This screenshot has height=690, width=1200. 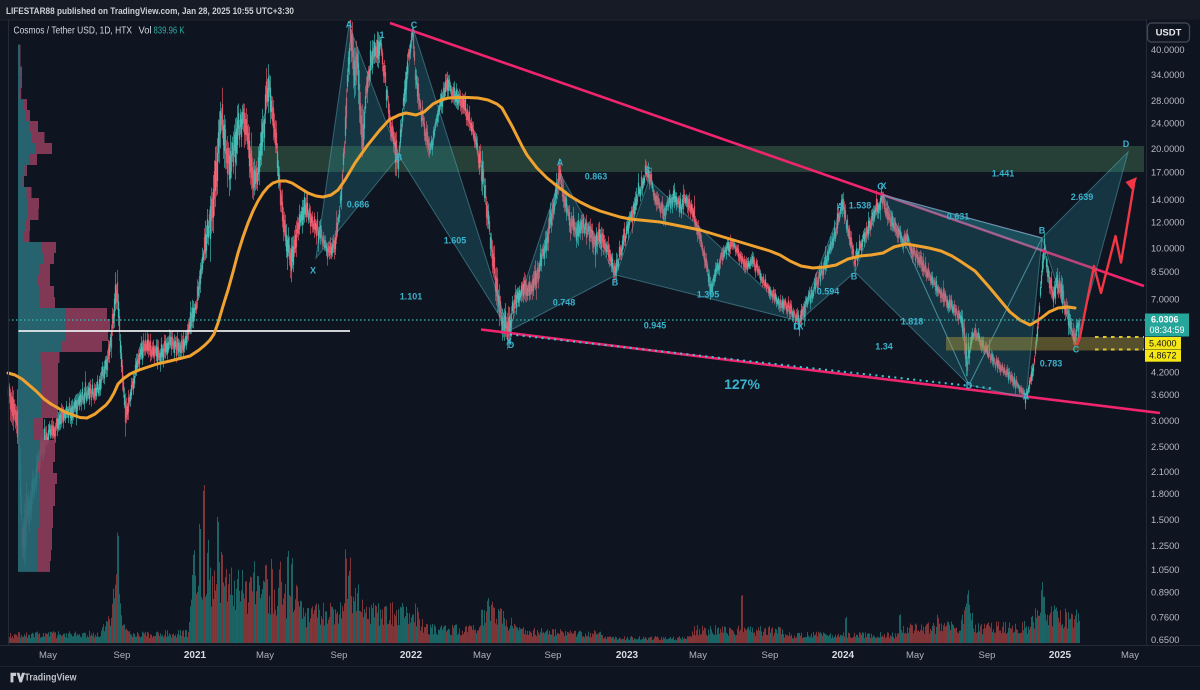 I want to click on svg-text: 0.594, so click(x=828, y=292).